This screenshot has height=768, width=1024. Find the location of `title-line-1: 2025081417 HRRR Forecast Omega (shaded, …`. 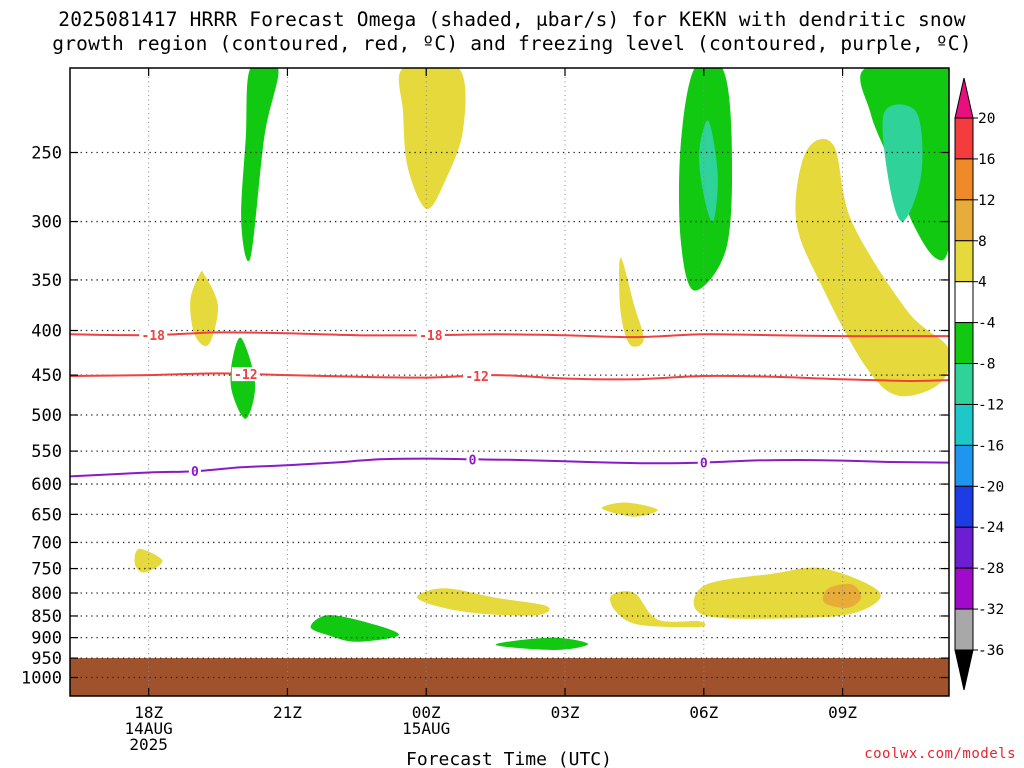

title-line-1: 2025081417 HRRR Forecast Omega (shaded, … is located at coordinates (512, 19).